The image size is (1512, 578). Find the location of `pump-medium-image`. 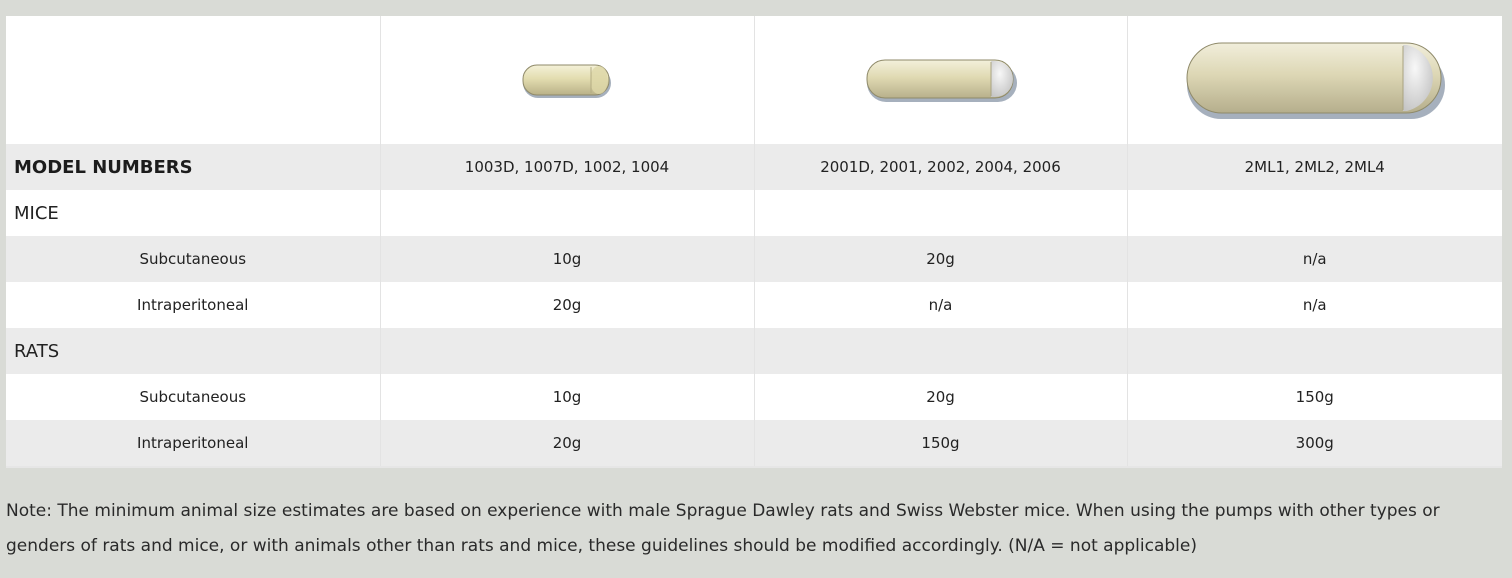

pump-medium-image is located at coordinates (941, 80).